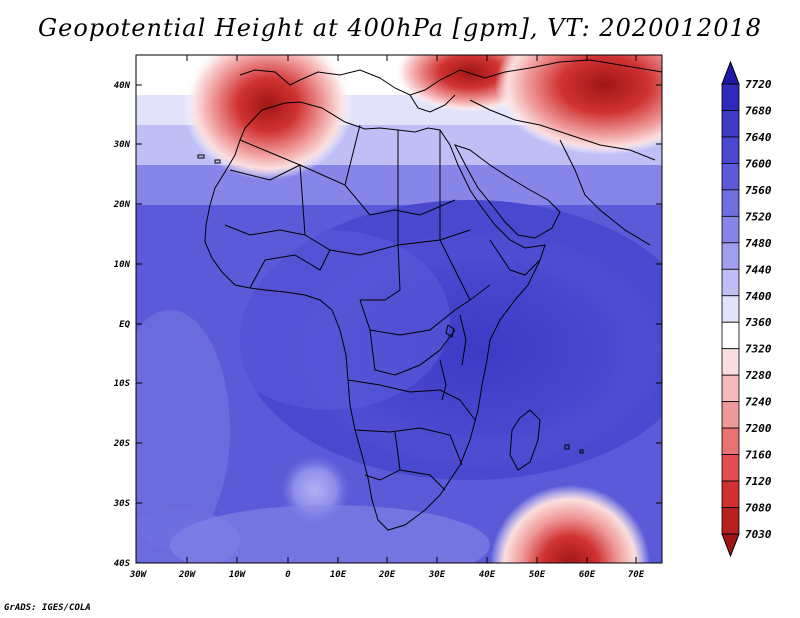 This screenshot has height=618, width=800. What do you see at coordinates (758, 349) in the screenshot?
I see `colorbar-label: 7320` at bounding box center [758, 349].